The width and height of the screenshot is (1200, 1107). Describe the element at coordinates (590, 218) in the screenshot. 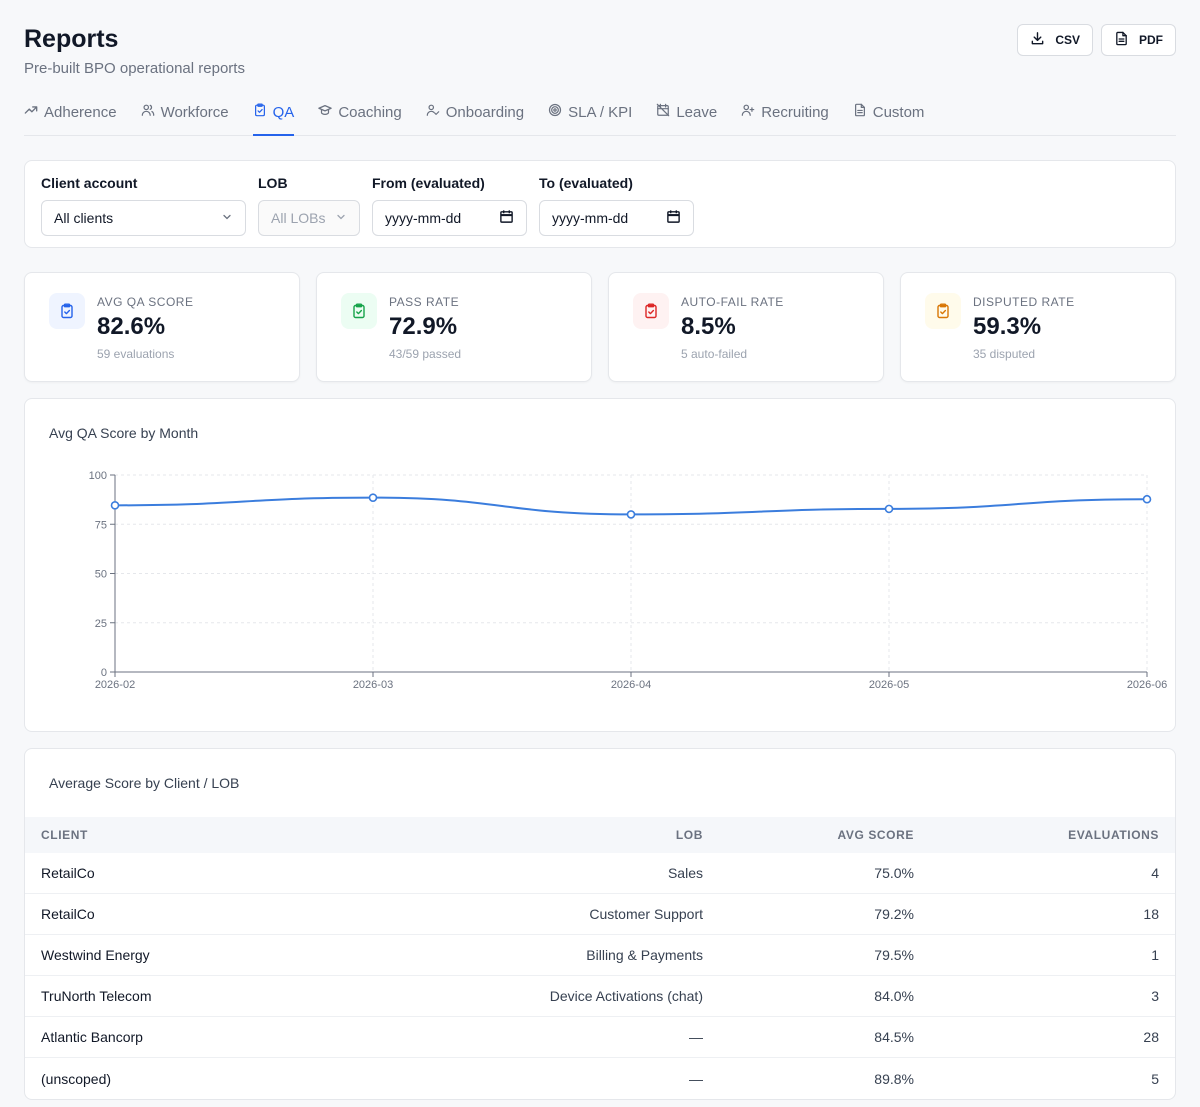

I see `to-date-value: yyyy-mm-dd` at that location.